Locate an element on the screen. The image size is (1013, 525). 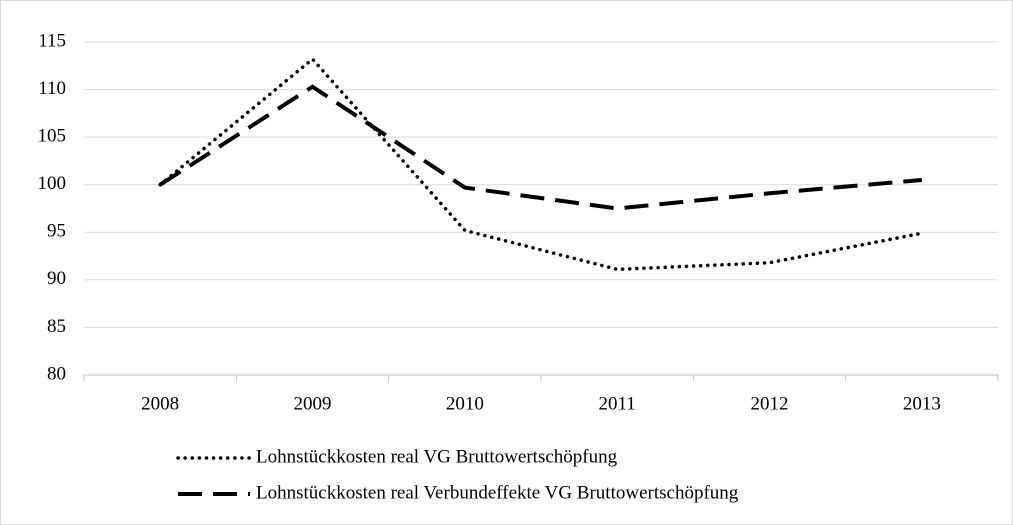
x-tick-label: 2009 is located at coordinates (313, 403).